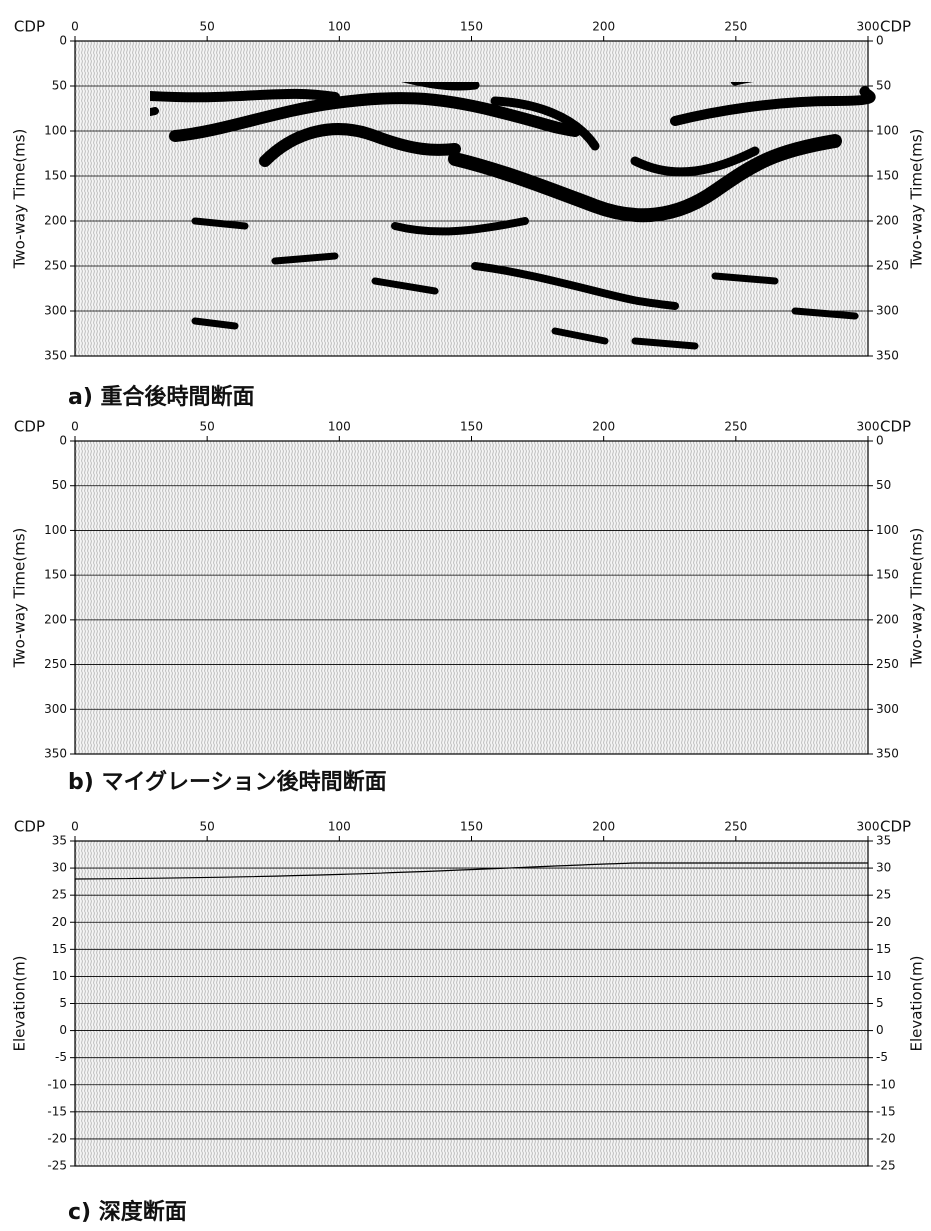 This screenshot has height=1231, width=931. What do you see at coordinates (227, 782) in the screenshot?
I see `caption: b) マイグレーション後時間断面` at bounding box center [227, 782].